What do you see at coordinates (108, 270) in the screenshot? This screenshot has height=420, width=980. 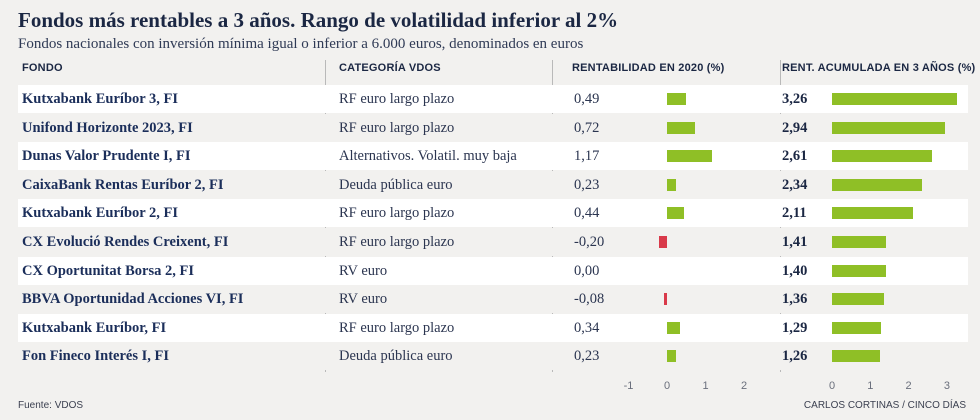 I see `fund-name: CX Oportunitat Borsa 2, FI` at bounding box center [108, 270].